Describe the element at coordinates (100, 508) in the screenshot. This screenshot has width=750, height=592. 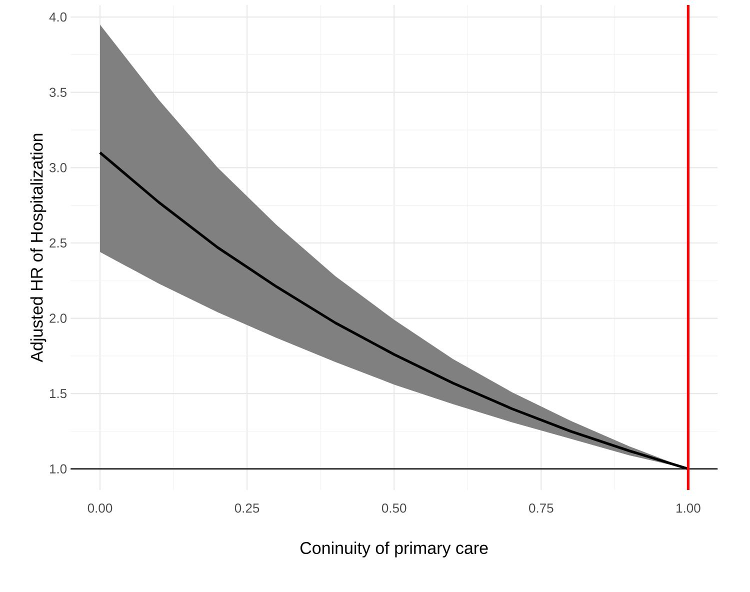
I see `x-tick-label: 0.00` at that location.